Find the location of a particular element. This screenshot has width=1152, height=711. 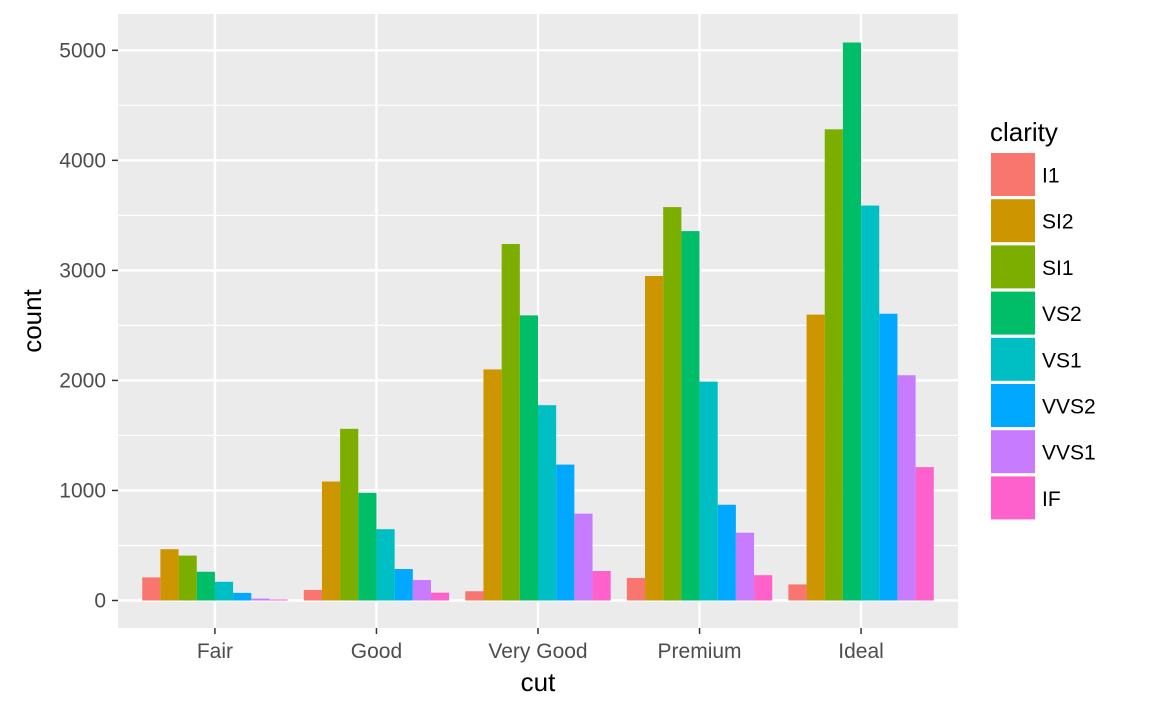

x-tick-label: Very Good is located at coordinates (537, 651).